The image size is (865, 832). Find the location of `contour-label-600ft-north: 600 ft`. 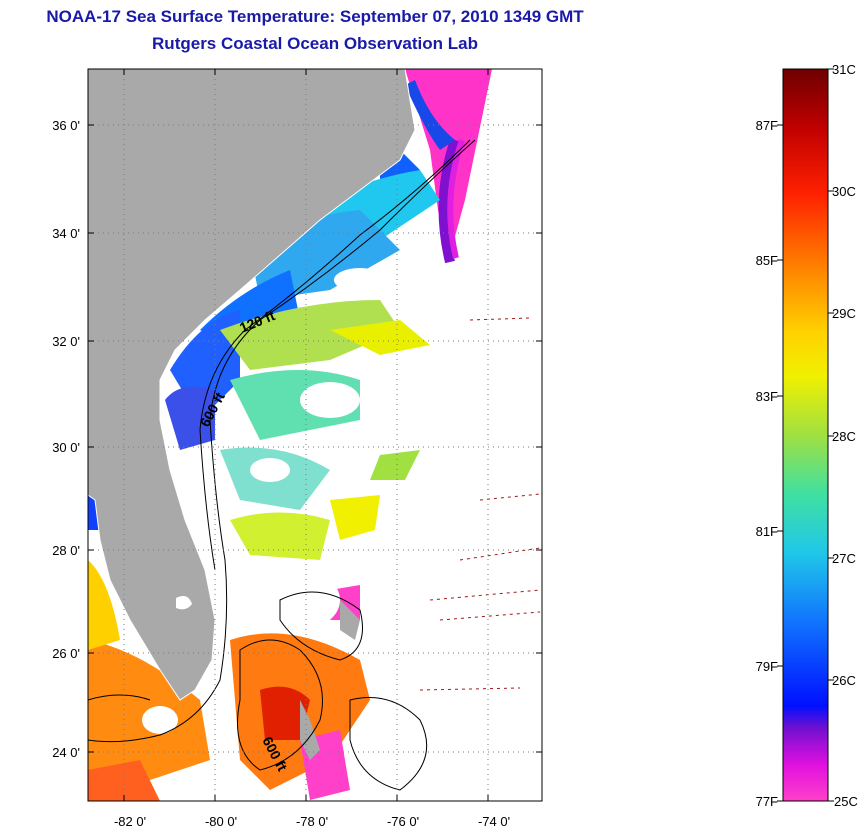

contour-label-600ft-north: 600 ft is located at coordinates (212, 409).